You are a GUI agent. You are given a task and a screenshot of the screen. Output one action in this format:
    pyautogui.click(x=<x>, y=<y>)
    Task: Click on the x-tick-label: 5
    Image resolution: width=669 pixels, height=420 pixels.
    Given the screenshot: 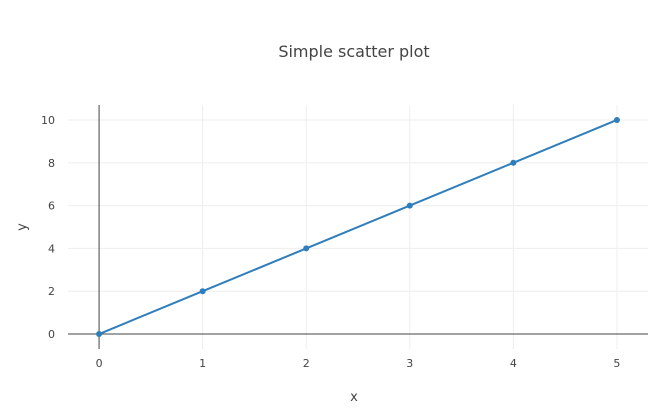 What is the action you would take?
    pyautogui.click(x=616, y=363)
    